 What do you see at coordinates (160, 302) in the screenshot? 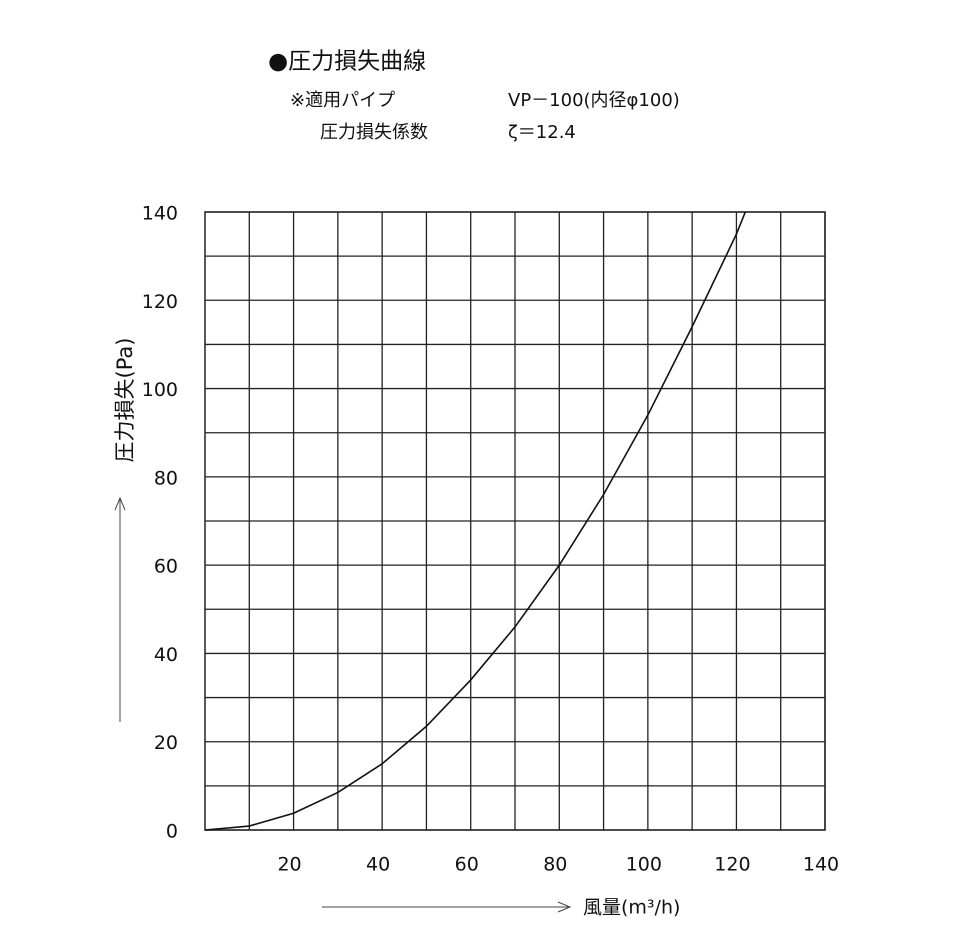
I see `y-tick-label: 120` at bounding box center [160, 302].